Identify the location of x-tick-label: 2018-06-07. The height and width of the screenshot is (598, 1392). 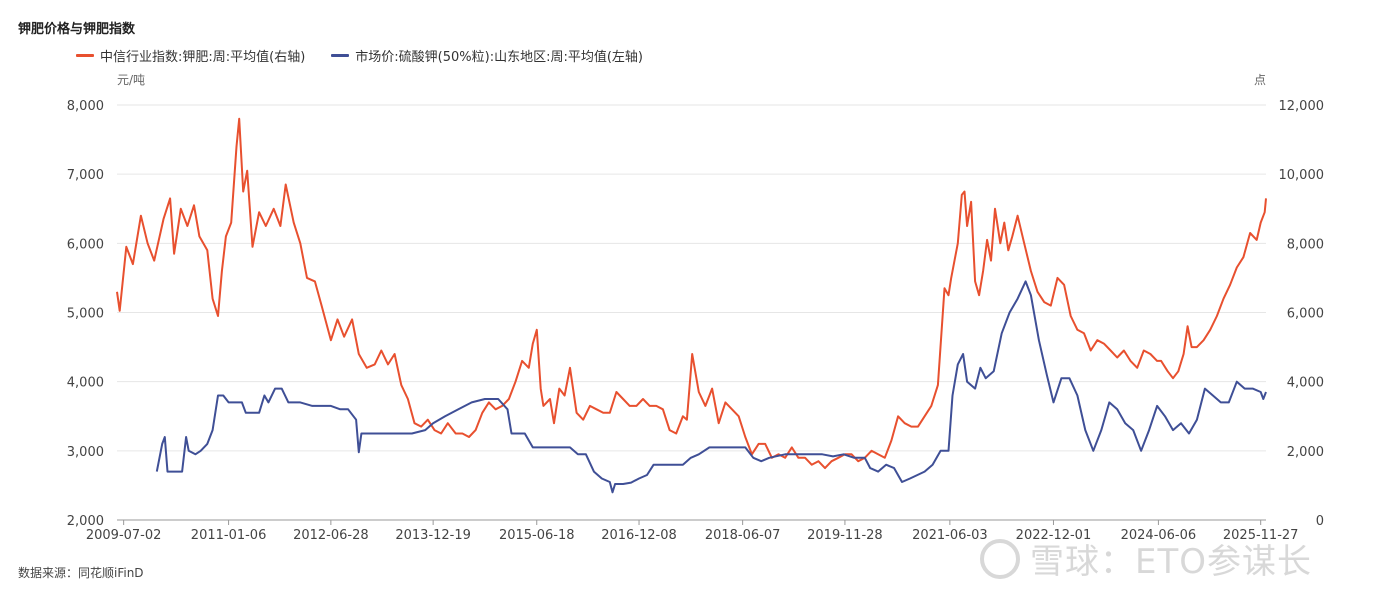
(743, 535).